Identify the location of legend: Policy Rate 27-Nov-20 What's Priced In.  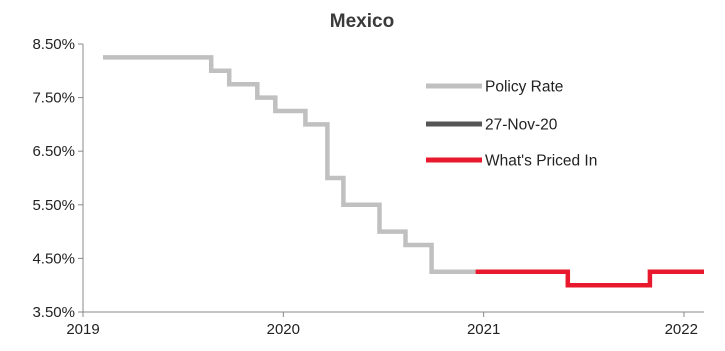
(511, 124).